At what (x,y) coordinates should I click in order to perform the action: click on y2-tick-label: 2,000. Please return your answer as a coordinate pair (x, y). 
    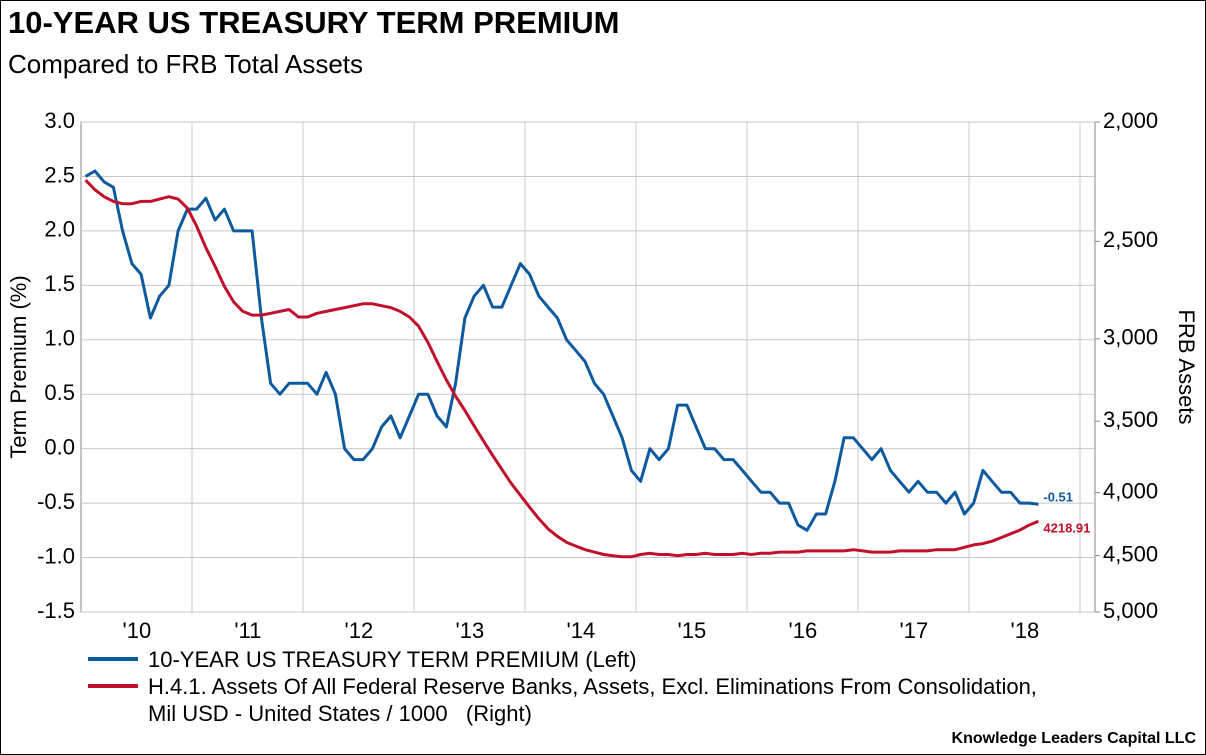
    Looking at the image, I should click on (1130, 120).